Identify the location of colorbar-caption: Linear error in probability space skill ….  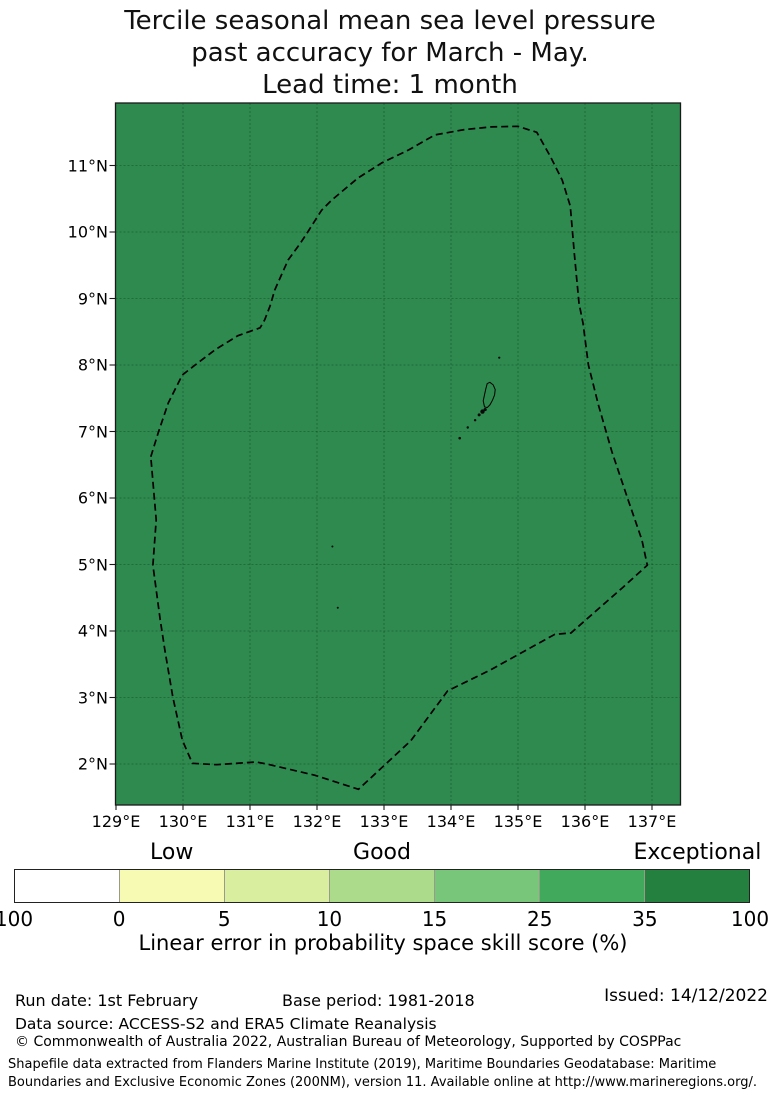
(383, 943).